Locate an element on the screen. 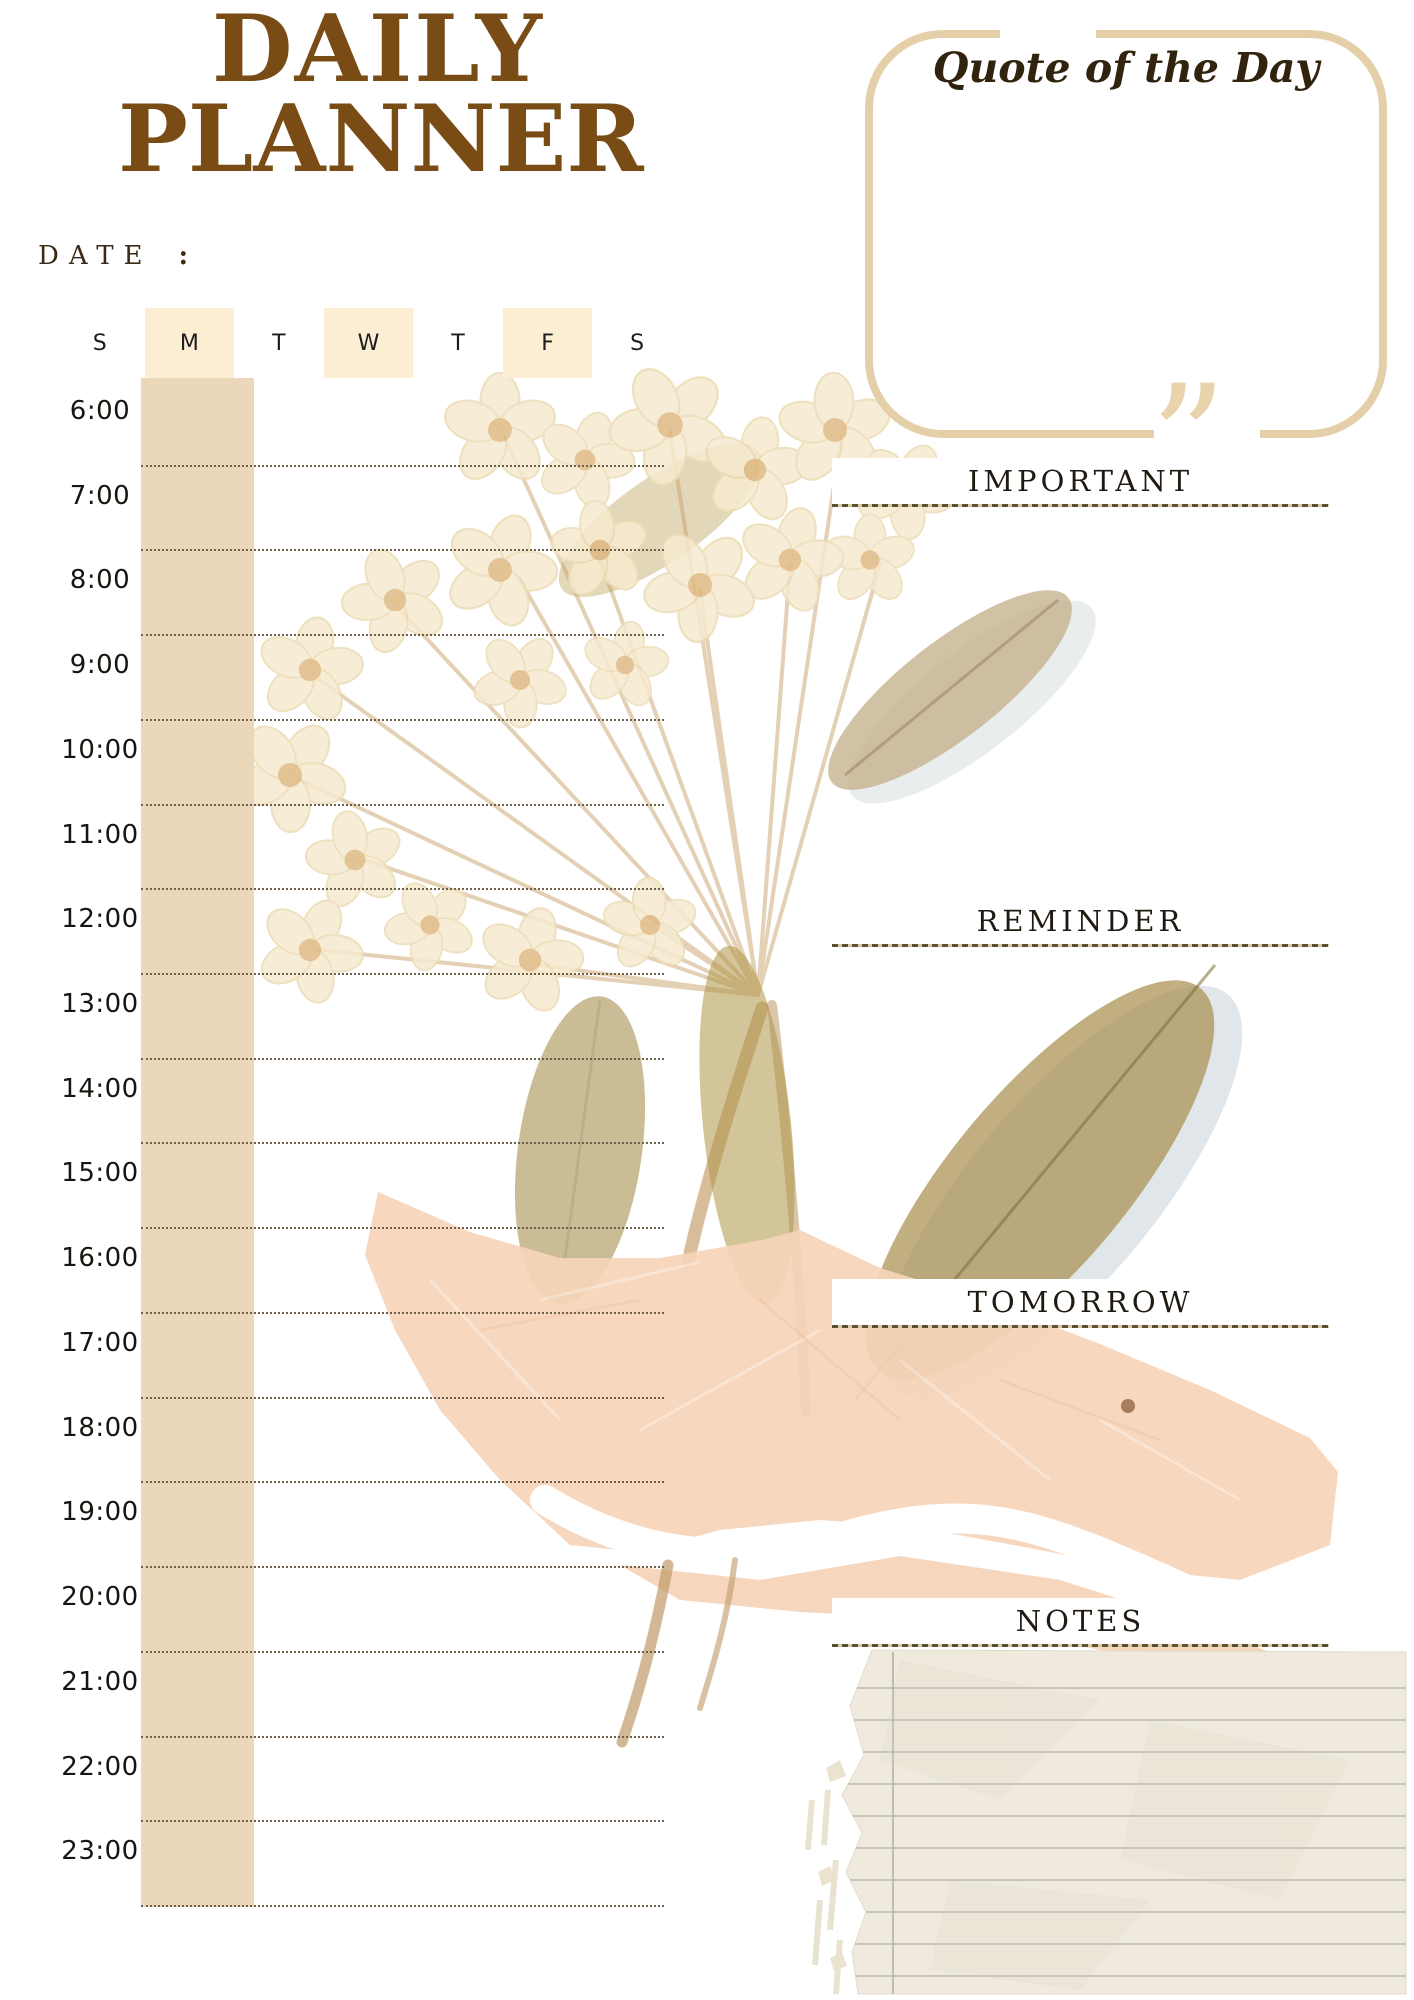 This screenshot has width=1414, height=2000. page-title: DAILY PLANNER is located at coordinates (381, 92).